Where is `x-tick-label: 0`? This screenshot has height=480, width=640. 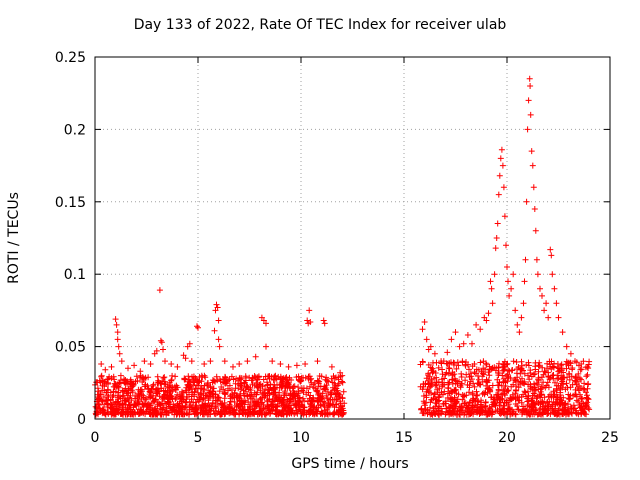 x-tick-label: 0 is located at coordinates (95, 438).